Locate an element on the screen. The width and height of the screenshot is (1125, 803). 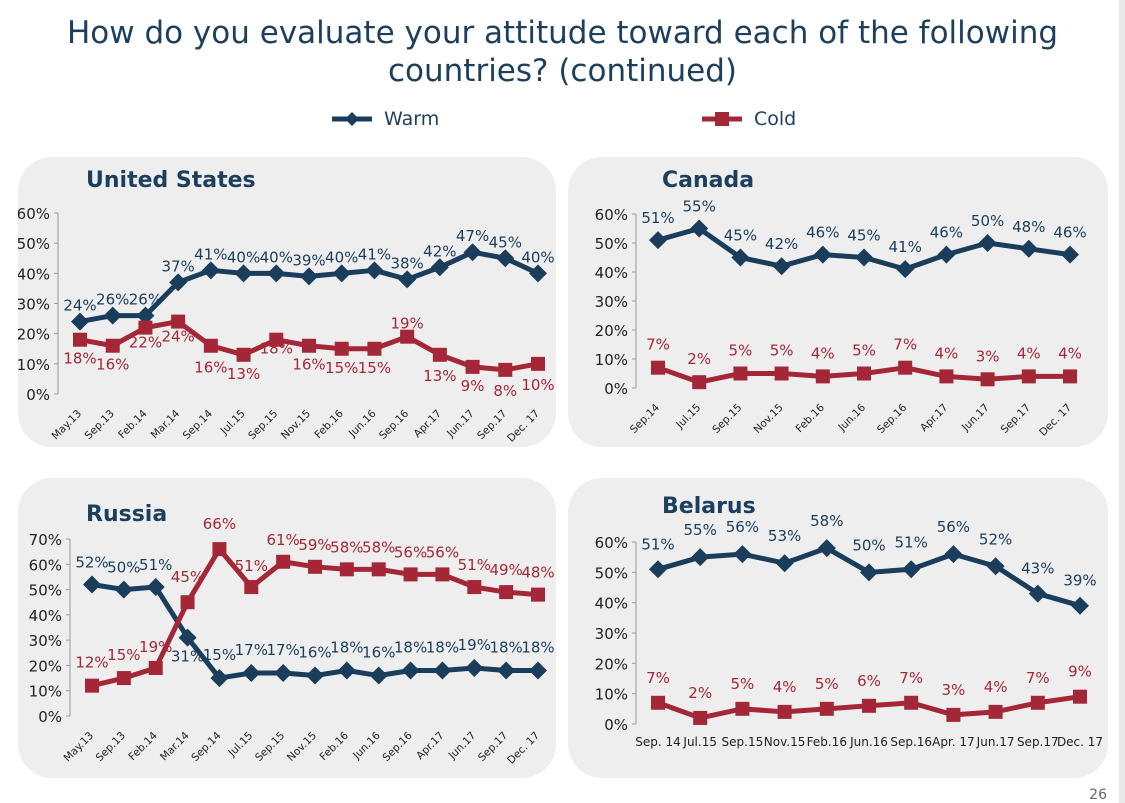
legend-warm: Warm is located at coordinates (384, 119).